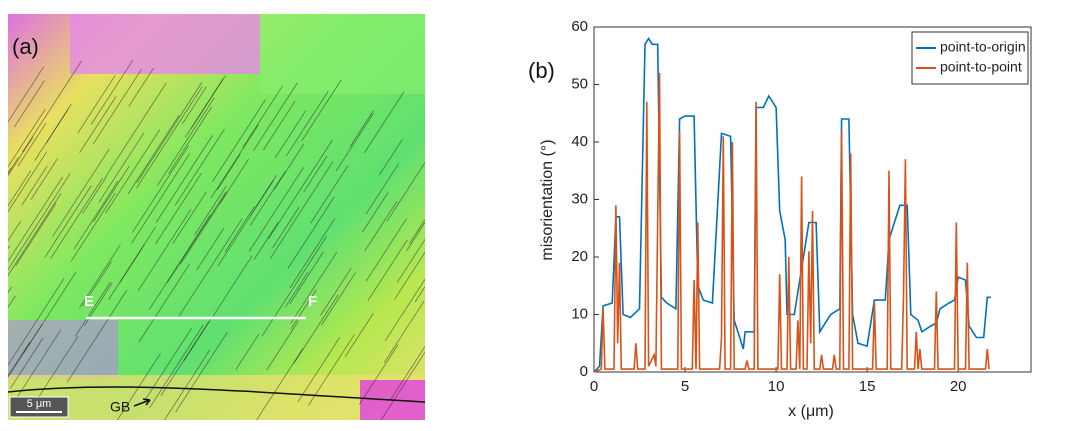 This screenshot has width=1067, height=431. What do you see at coordinates (216, 394) in the screenshot?
I see `grain-boundary-line` at bounding box center [216, 394].